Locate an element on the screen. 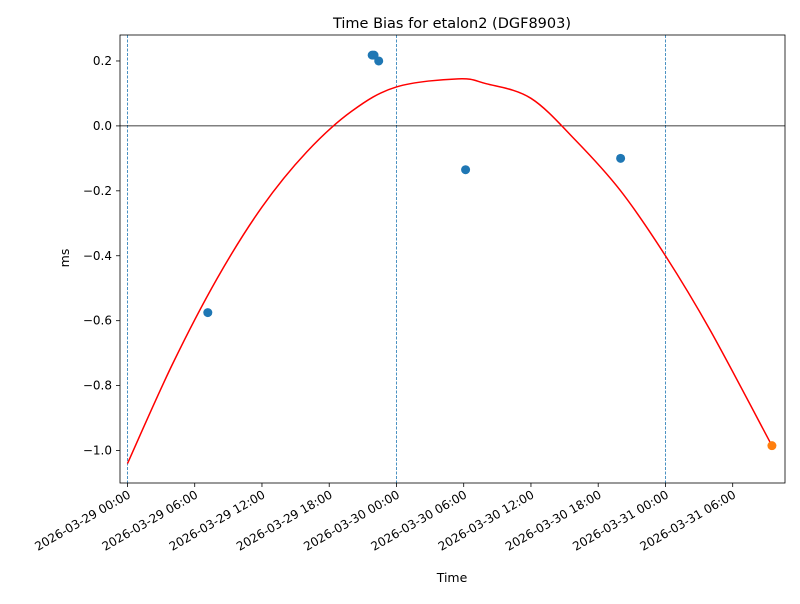  y-tick-label-4: −0.6 is located at coordinates (97, 321).